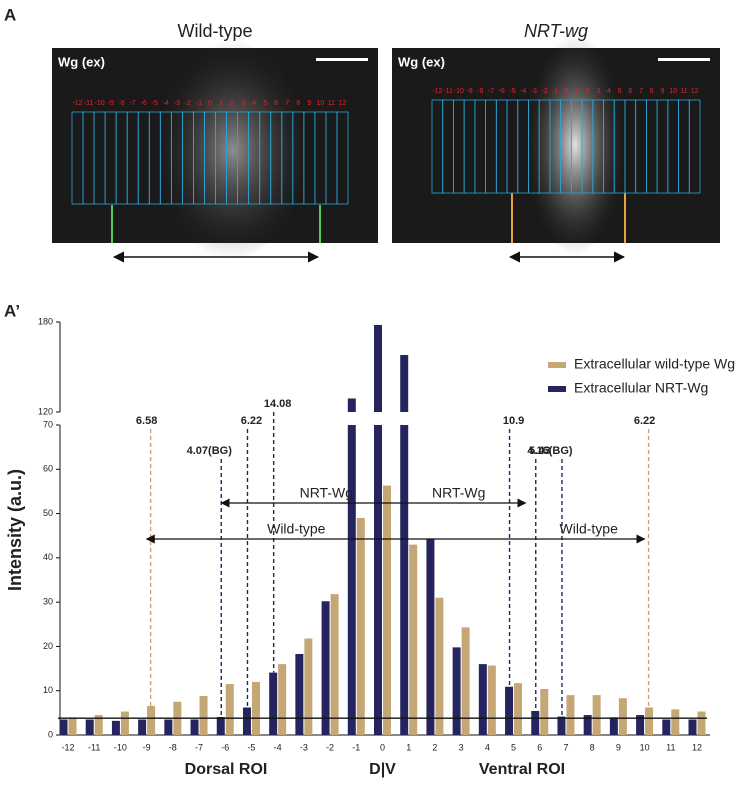  Describe the element at coordinates (50, 734) in the screenshot. I see `y-tick-label: 0` at that location.